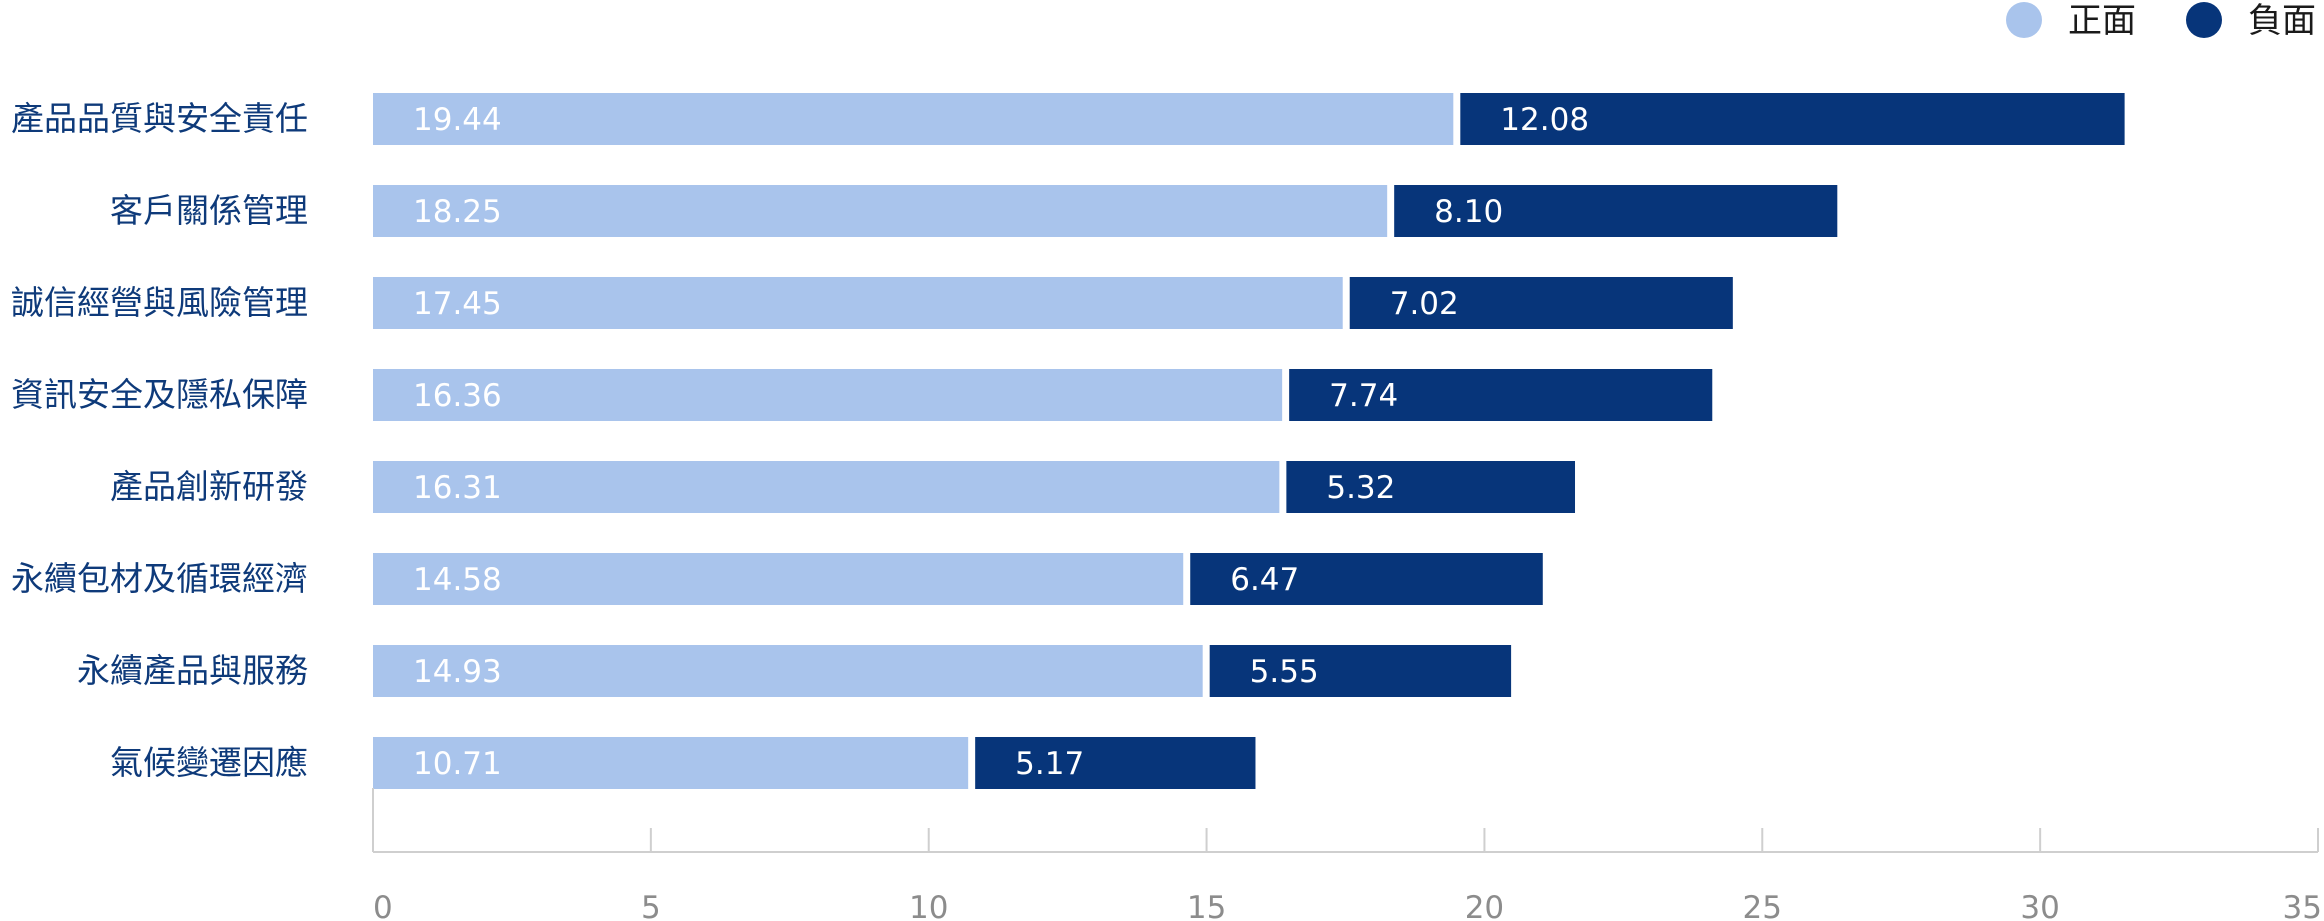 This screenshot has height=921, width=2324. Describe the element at coordinates (2302, 905) in the screenshot. I see `x-tick-label: 35` at that location.